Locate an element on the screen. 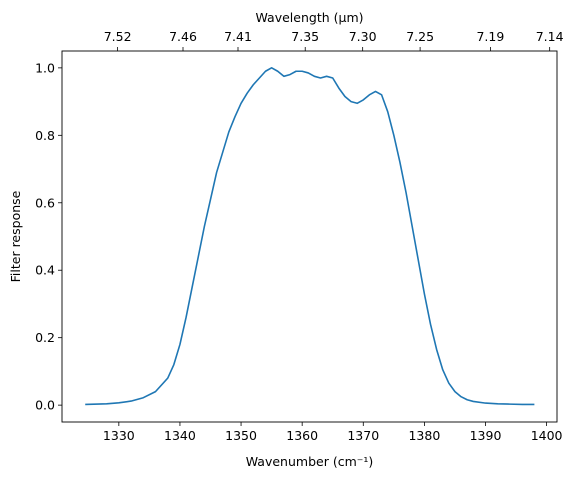  x-tick-label-1350: 1350 is located at coordinates (241, 435).